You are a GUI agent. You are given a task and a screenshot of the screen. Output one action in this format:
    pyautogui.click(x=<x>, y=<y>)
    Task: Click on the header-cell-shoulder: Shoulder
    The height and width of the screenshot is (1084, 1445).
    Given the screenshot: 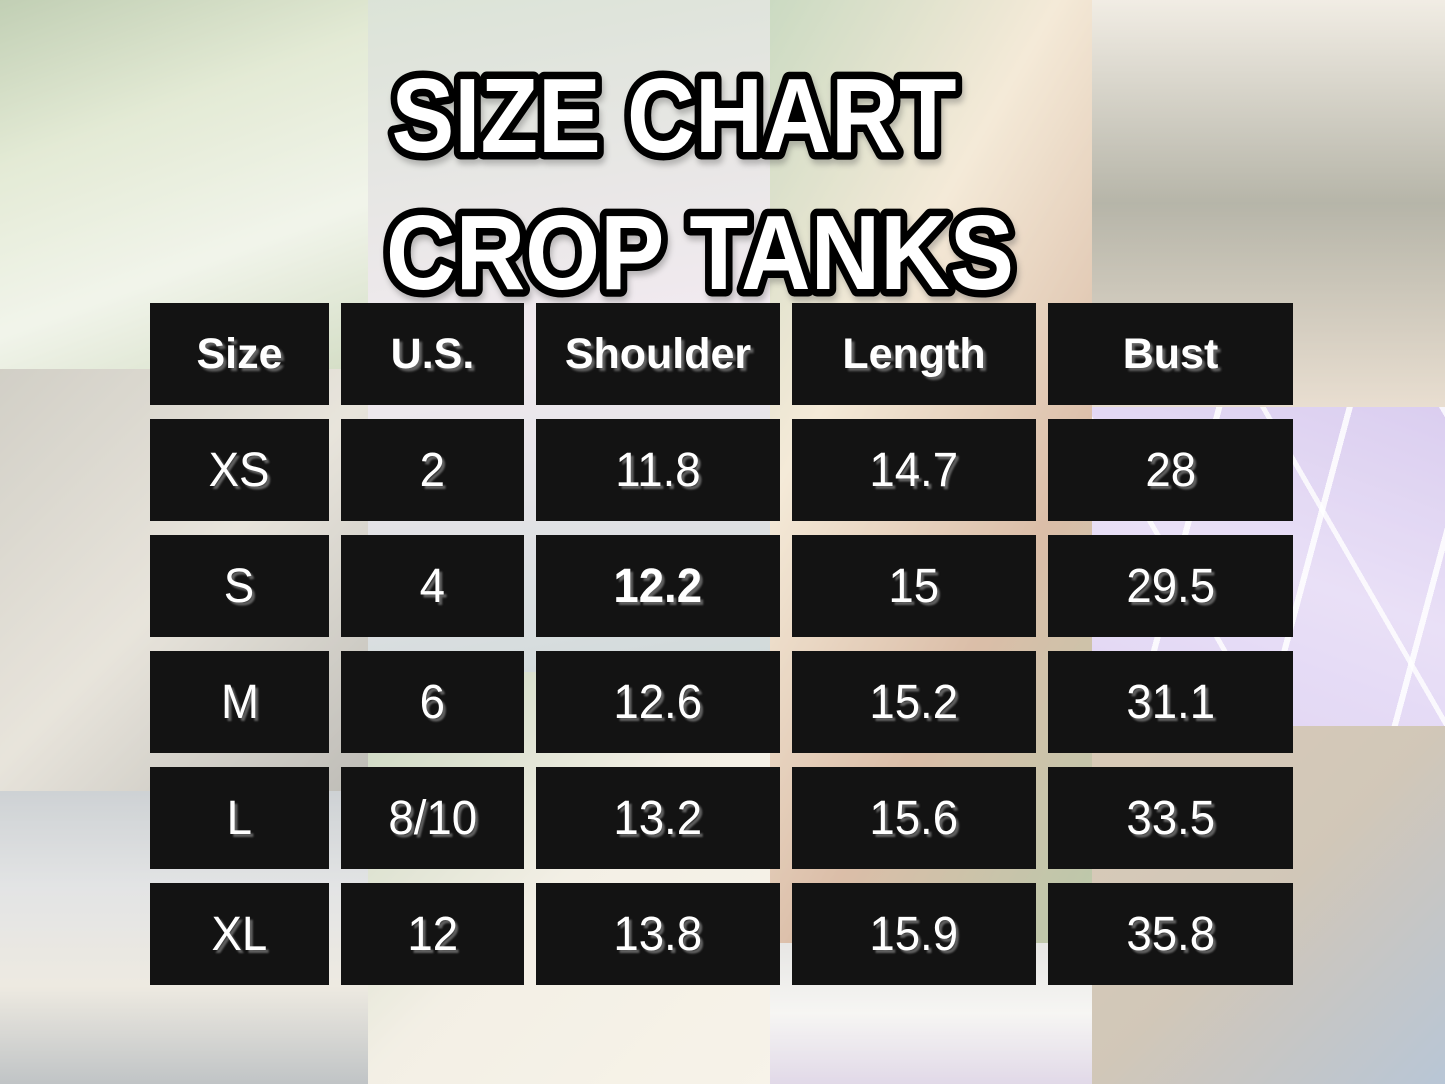 What is the action you would take?
    pyautogui.click(x=658, y=354)
    